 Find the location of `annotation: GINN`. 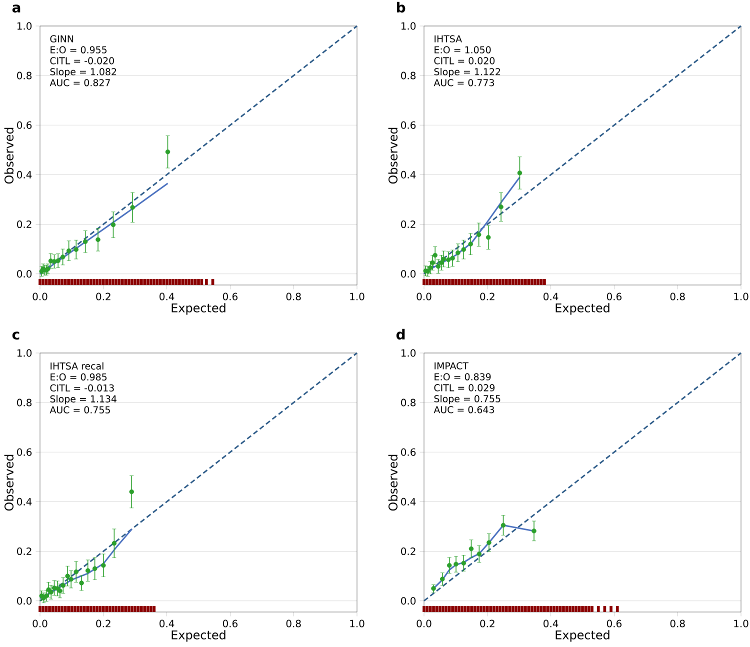

annotation: GINN is located at coordinates (62, 38).